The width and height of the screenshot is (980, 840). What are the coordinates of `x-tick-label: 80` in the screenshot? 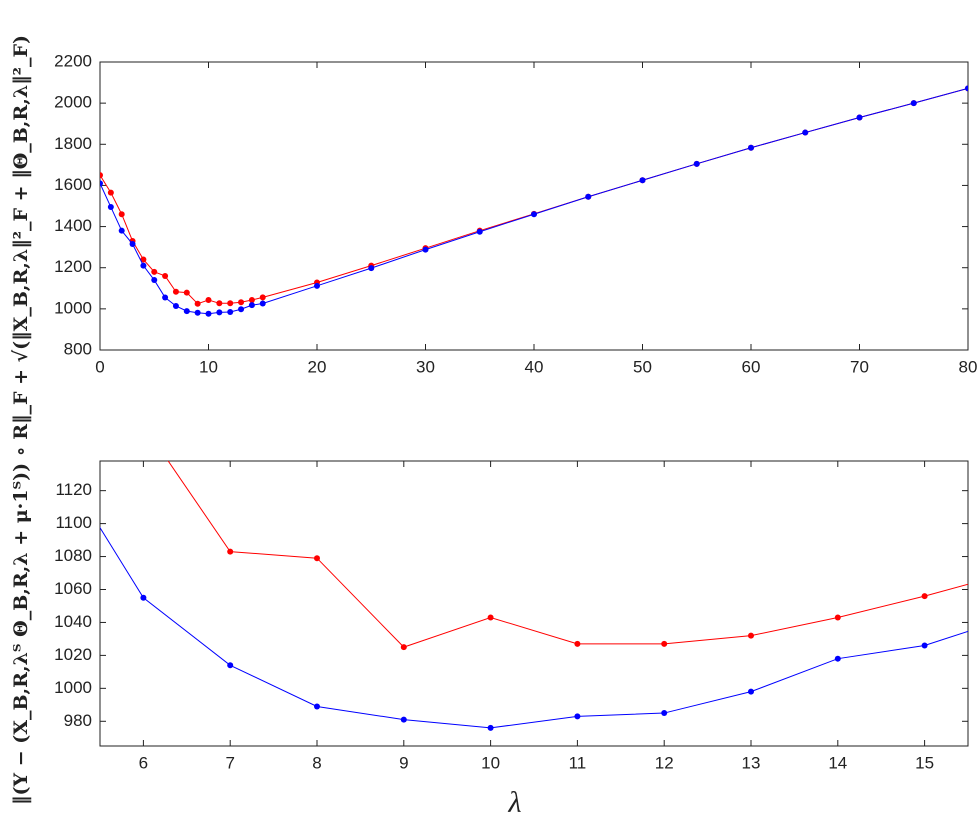 It's located at (968, 366).